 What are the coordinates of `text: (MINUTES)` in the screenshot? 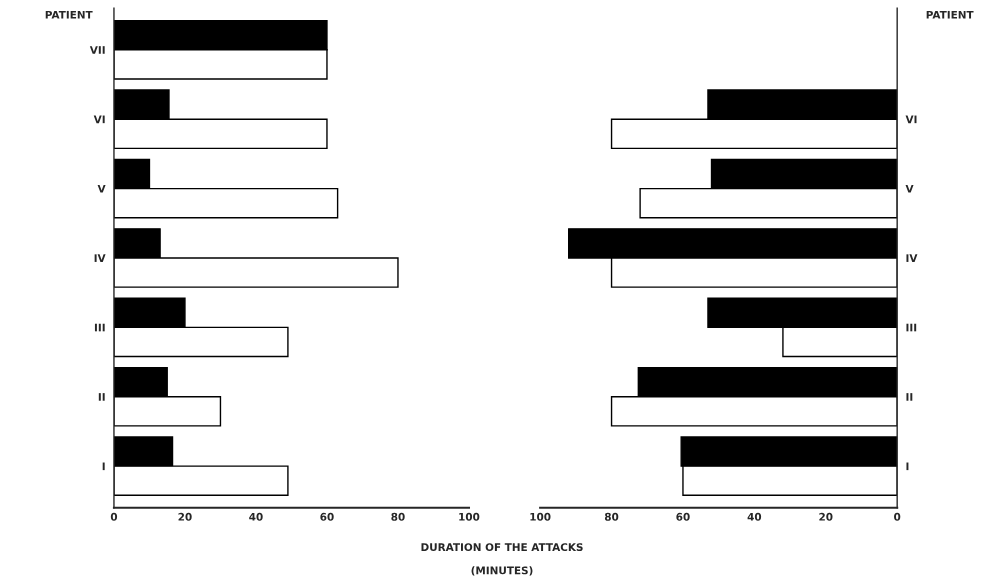 It's located at (502, 571).